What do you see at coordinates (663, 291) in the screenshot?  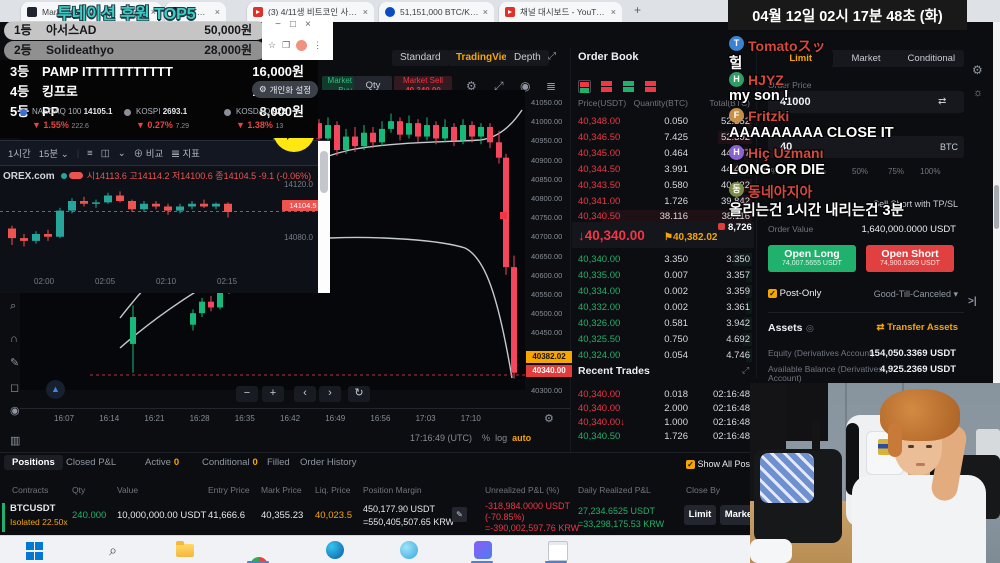 I see `orderbook-row: 40,334.00 0.002 3.359` at bounding box center [663, 291].